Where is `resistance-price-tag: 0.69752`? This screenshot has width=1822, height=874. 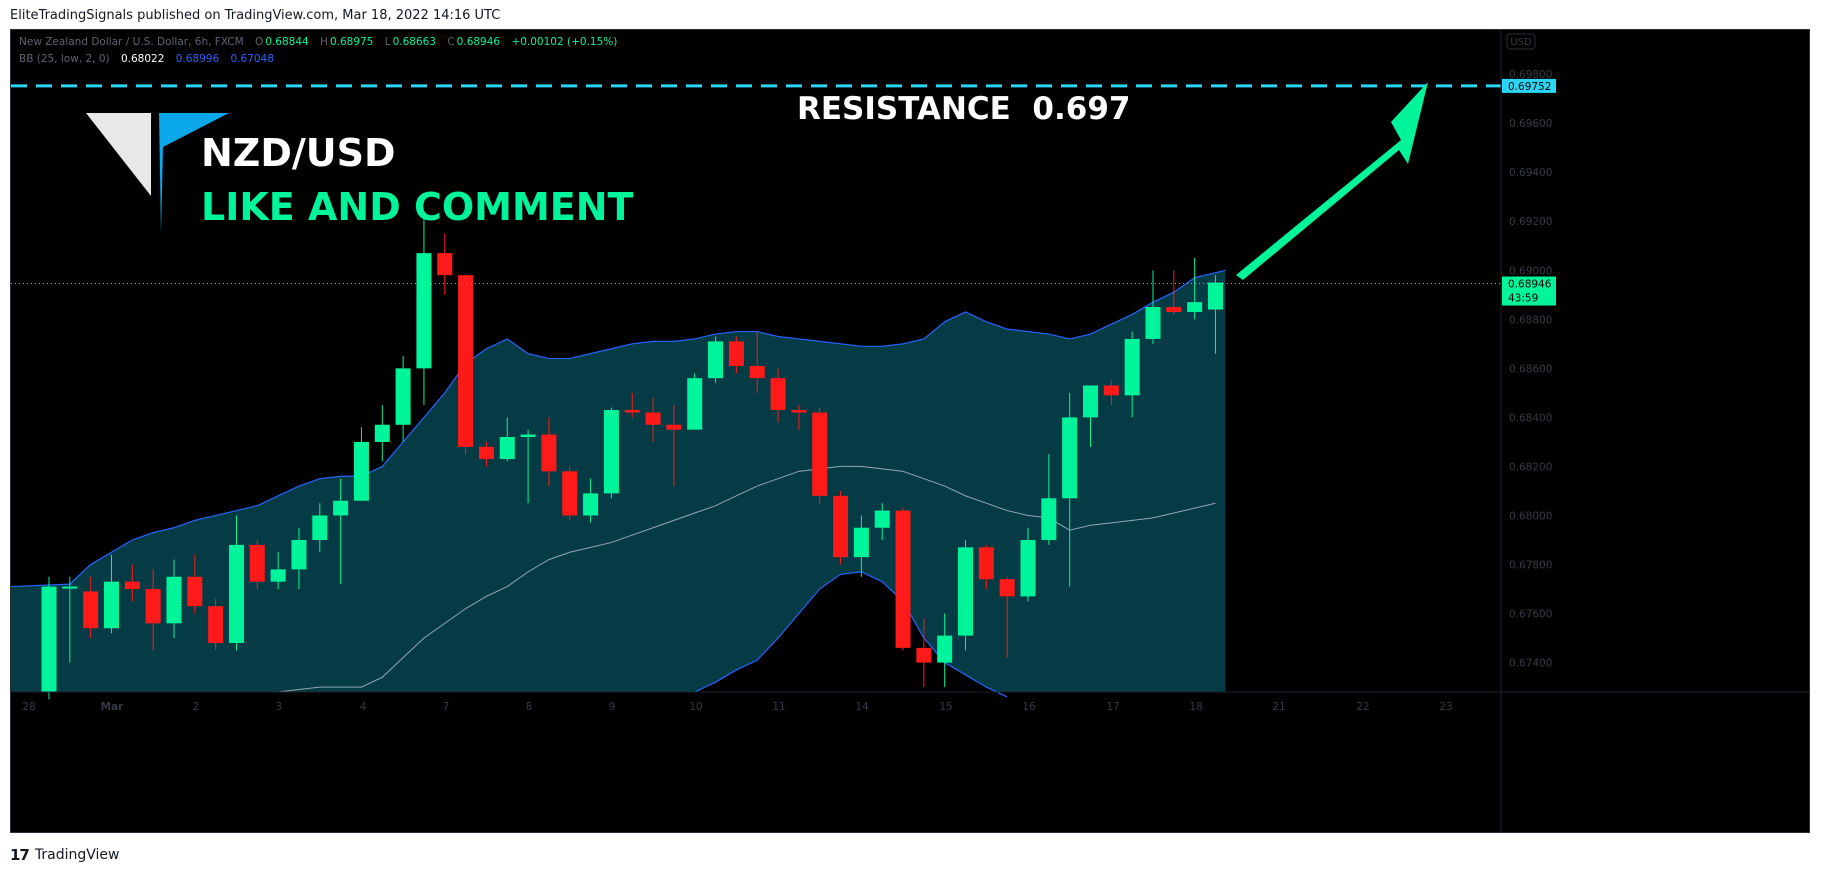 resistance-price-tag: 0.69752 is located at coordinates (1529, 85).